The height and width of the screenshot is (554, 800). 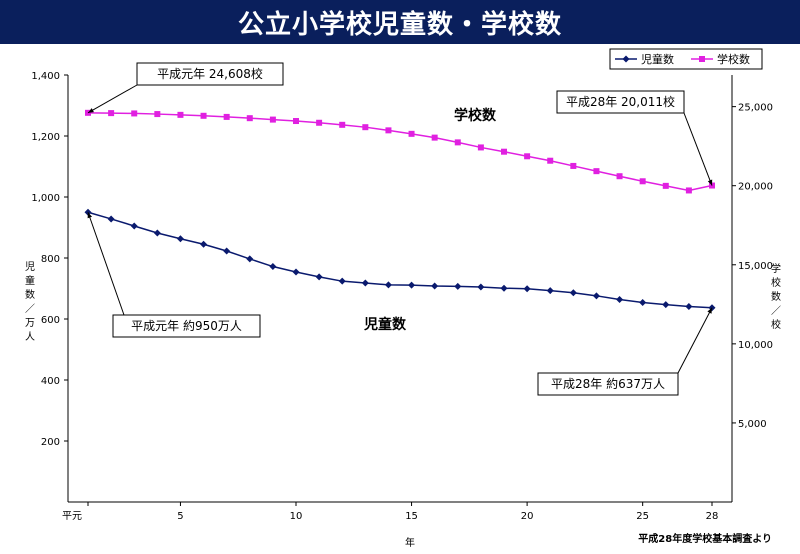 I want to click on legend-label: 児童数, so click(x=657, y=59).